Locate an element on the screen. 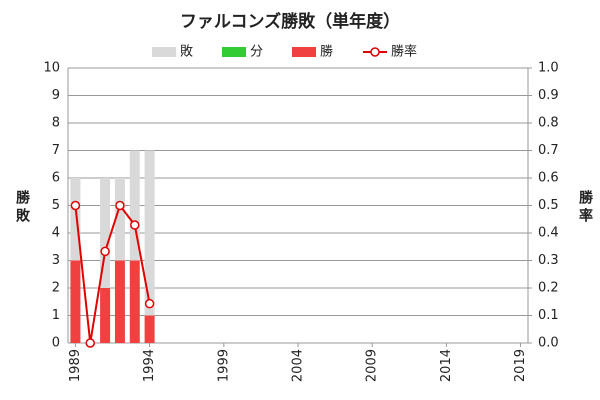 This screenshot has height=400, width=600. y-tick-label: 2 is located at coordinates (56, 288).